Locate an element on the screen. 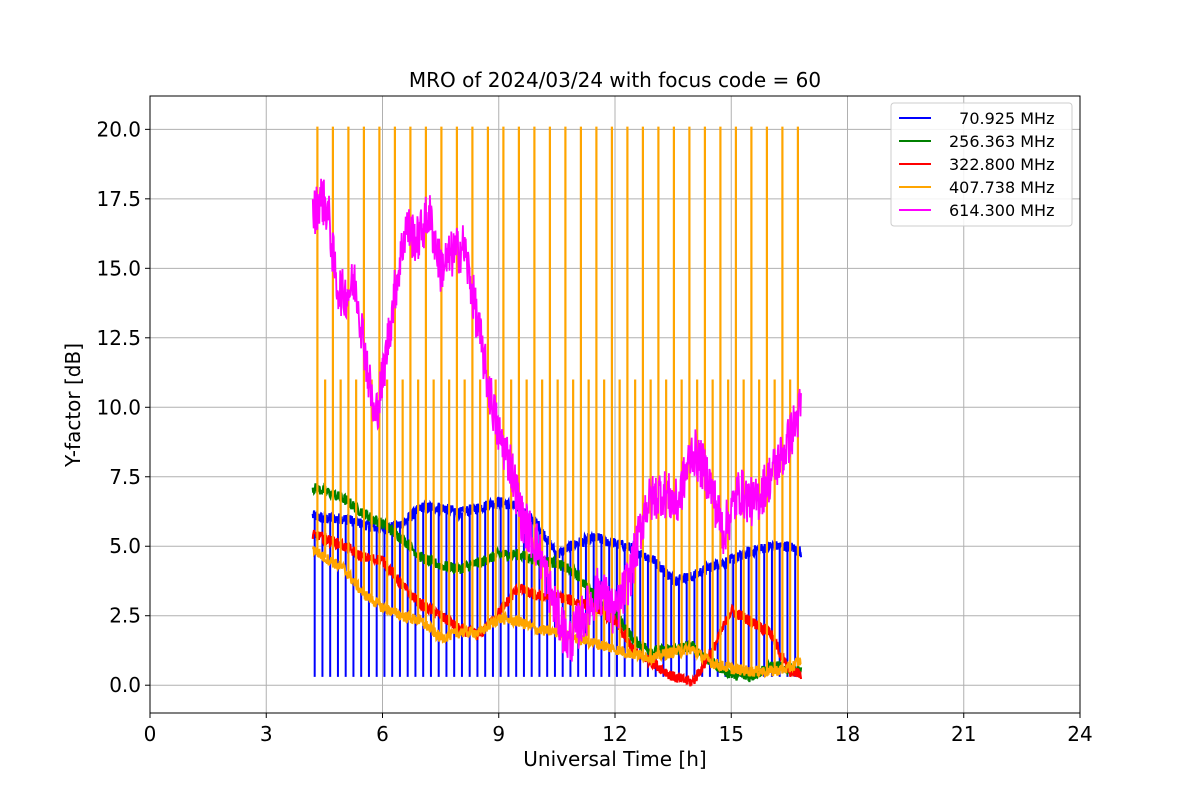 This screenshot has height=800, width=1200. x-tick-label: 9 is located at coordinates (498, 734).